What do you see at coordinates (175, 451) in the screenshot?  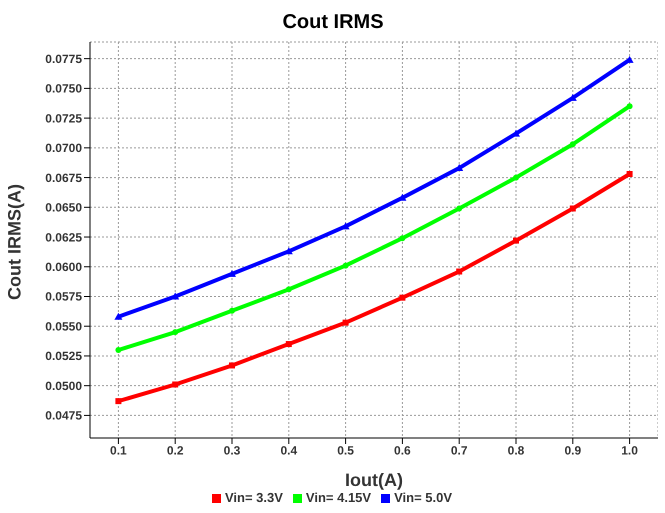 I see `x-tick-label: 0.2` at bounding box center [175, 451].